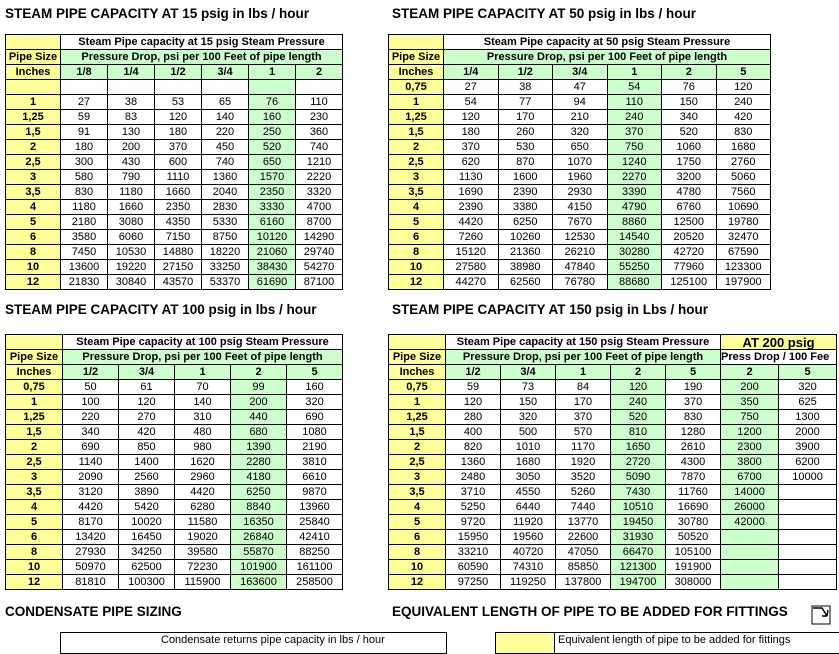 The width and height of the screenshot is (839, 654). I want to click on capacity-cell: 32470, so click(743, 237).